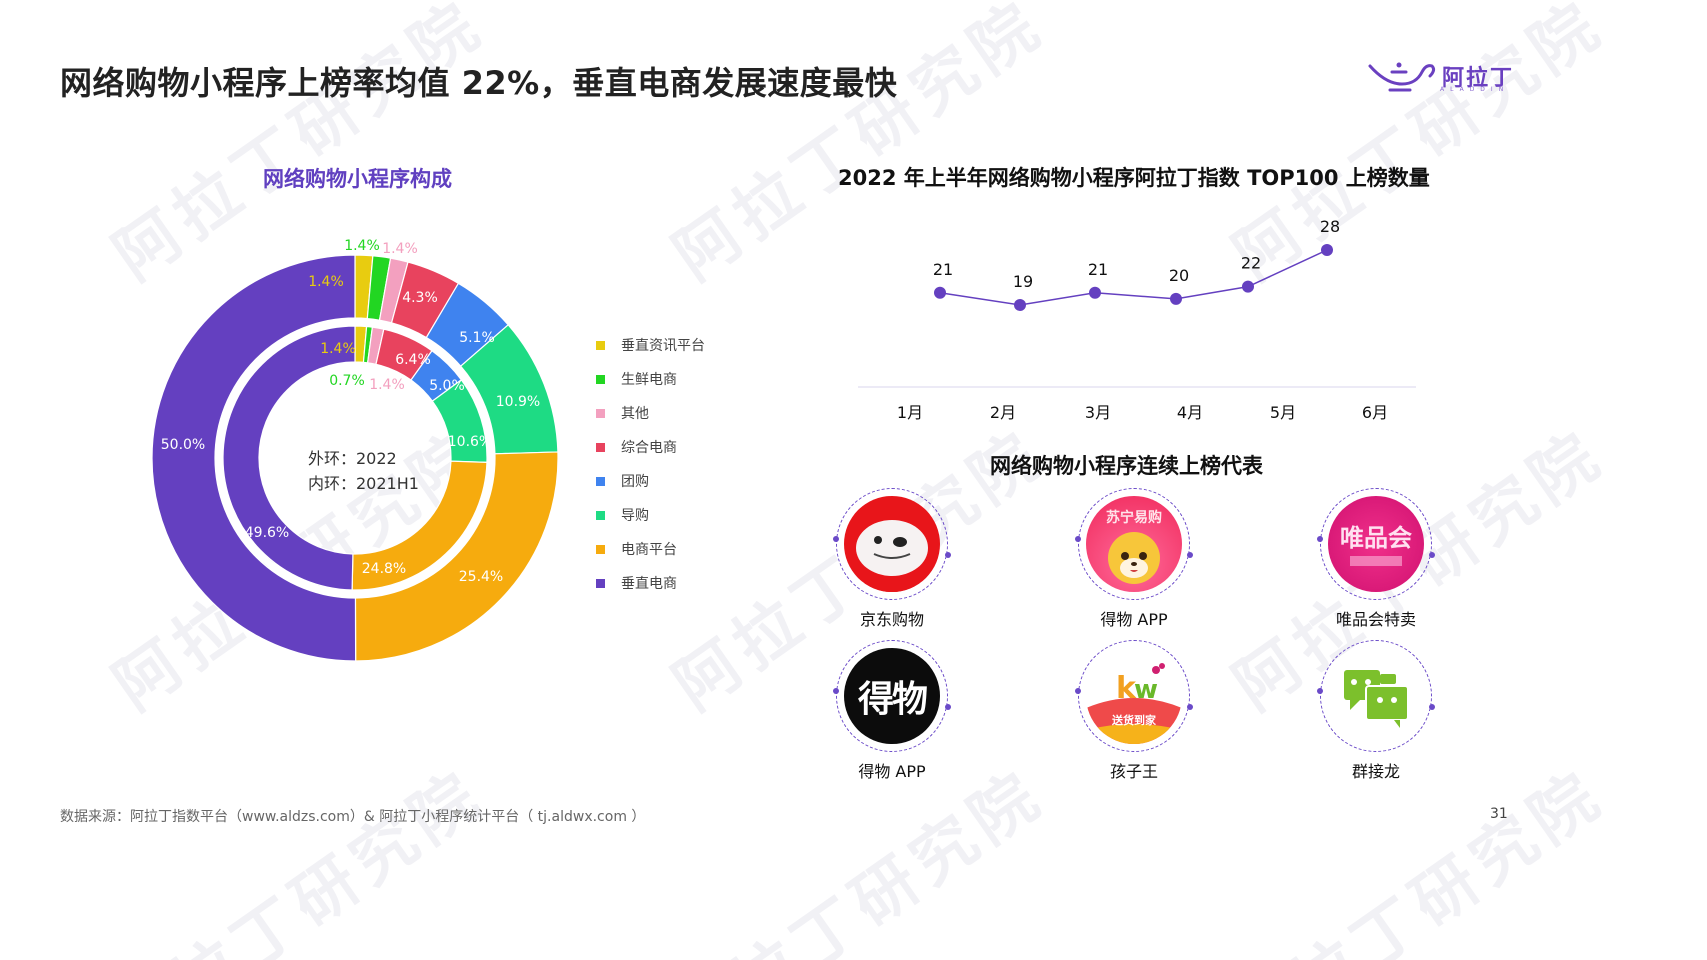  Describe the element at coordinates (1190, 412) in the screenshot. I see `x-tick-label: 4月` at that location.